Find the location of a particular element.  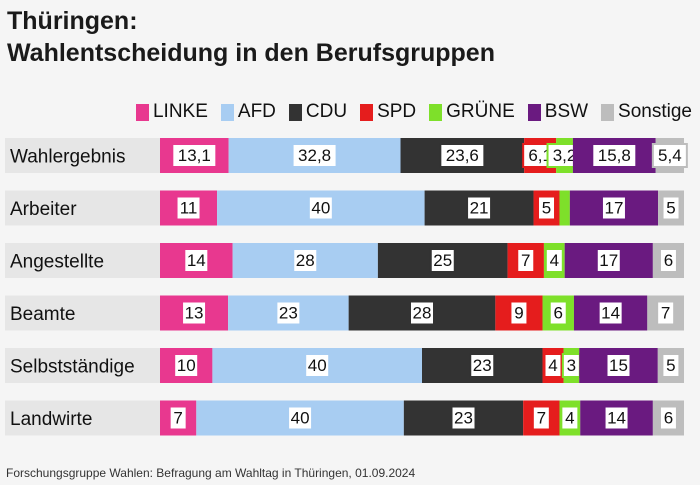

value-label: 32,8 is located at coordinates (314, 155).